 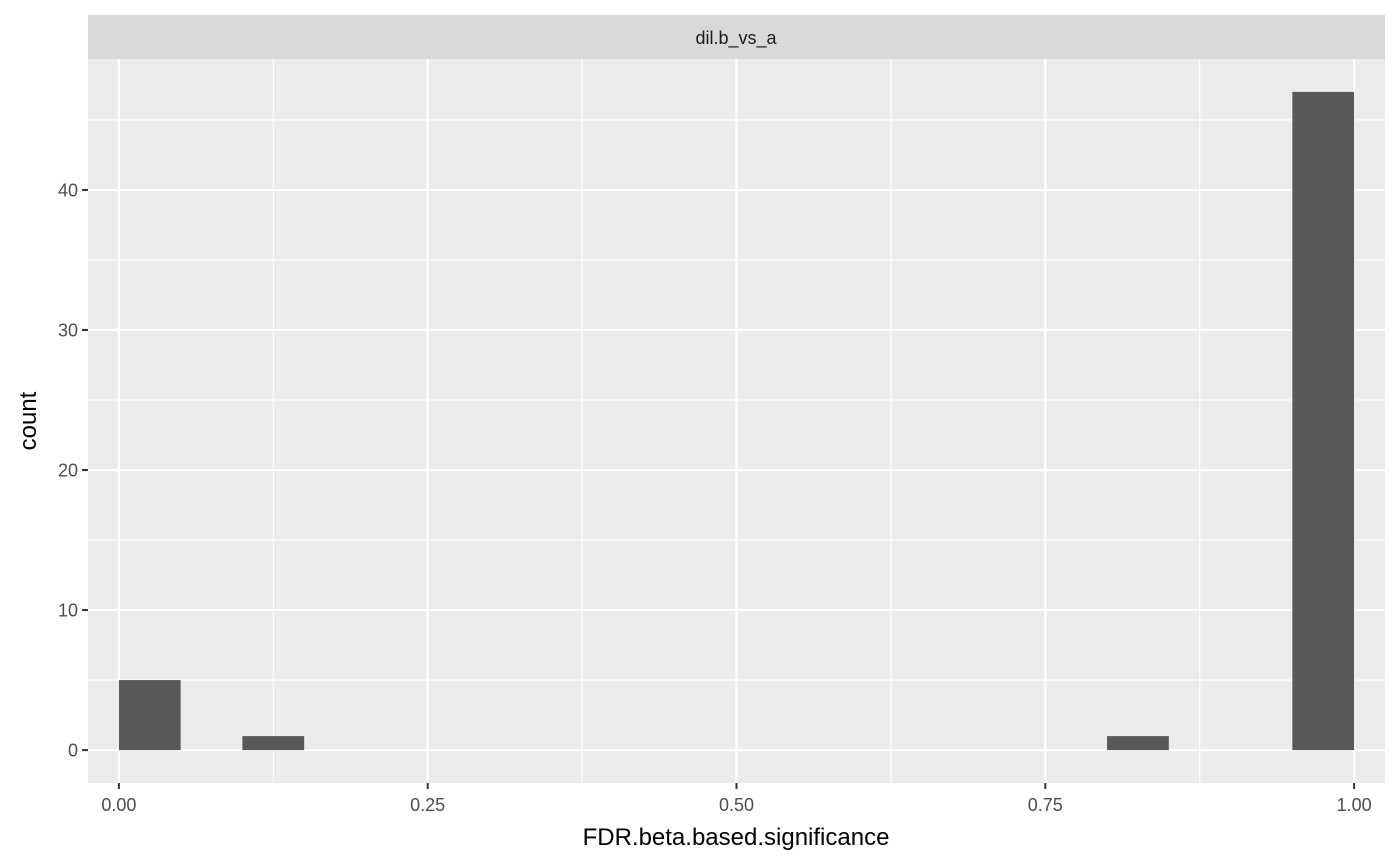 What do you see at coordinates (736, 805) in the screenshot?
I see `x-tick-label: 0.50` at bounding box center [736, 805].